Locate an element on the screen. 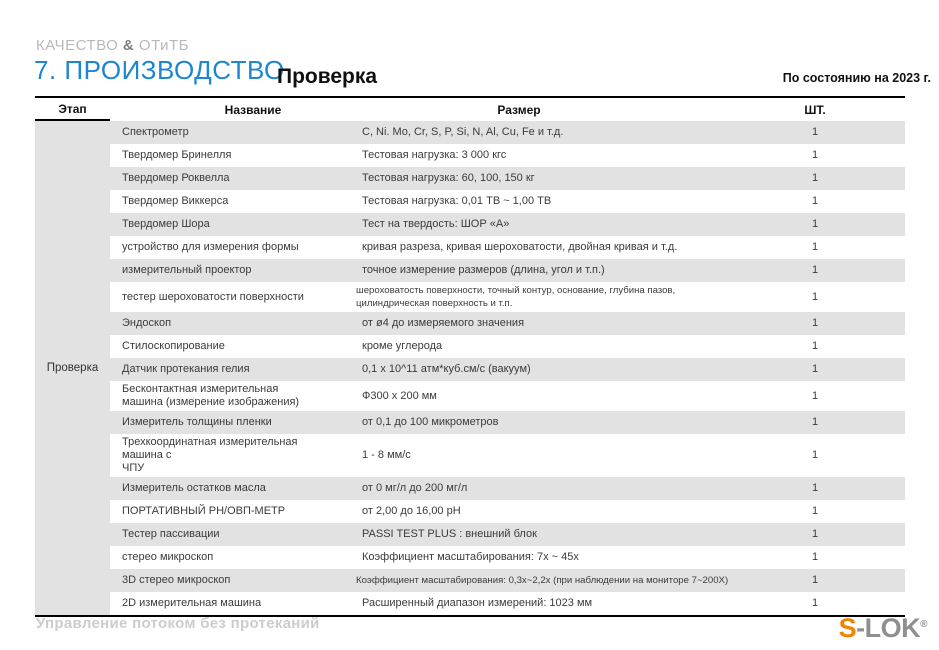 The height and width of the screenshot is (650, 939). equipment-name: Твердомер Виккерса is located at coordinates (175, 201).